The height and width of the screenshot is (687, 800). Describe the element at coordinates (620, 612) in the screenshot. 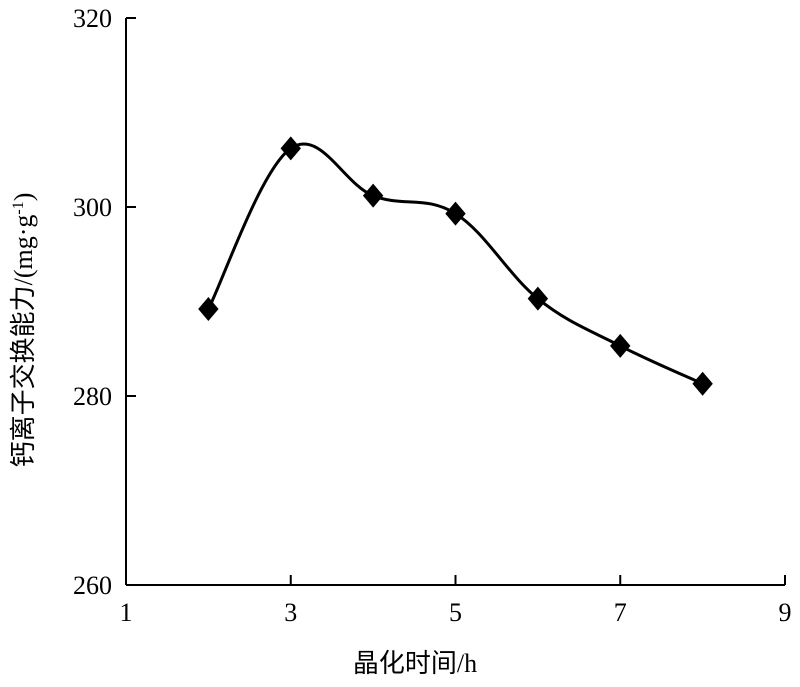

I see `x-tick-label: 7` at that location.